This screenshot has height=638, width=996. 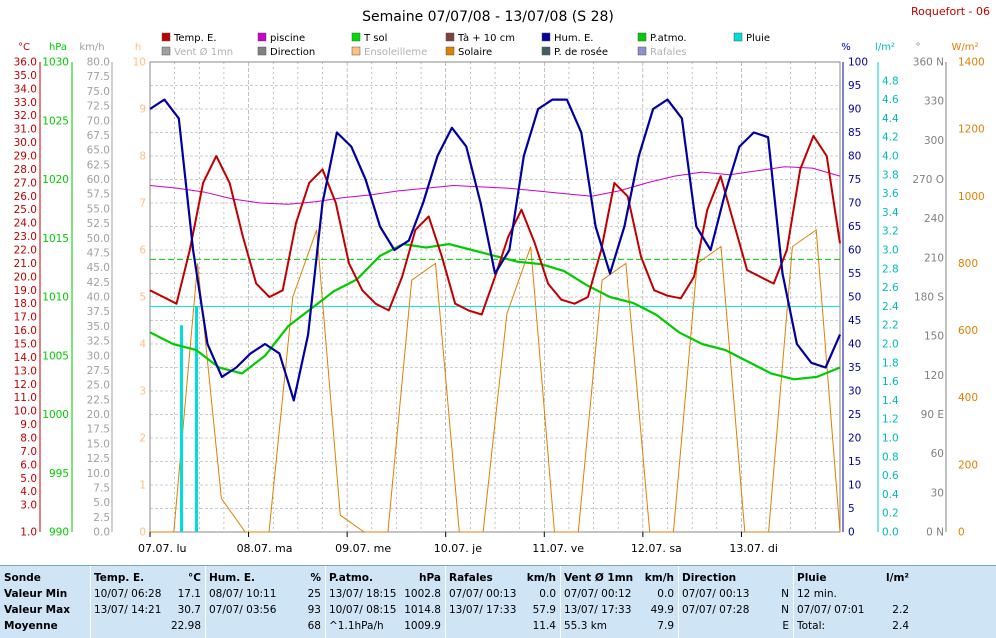 I want to click on tick-temp-4: 6.0, so click(x=28, y=465).